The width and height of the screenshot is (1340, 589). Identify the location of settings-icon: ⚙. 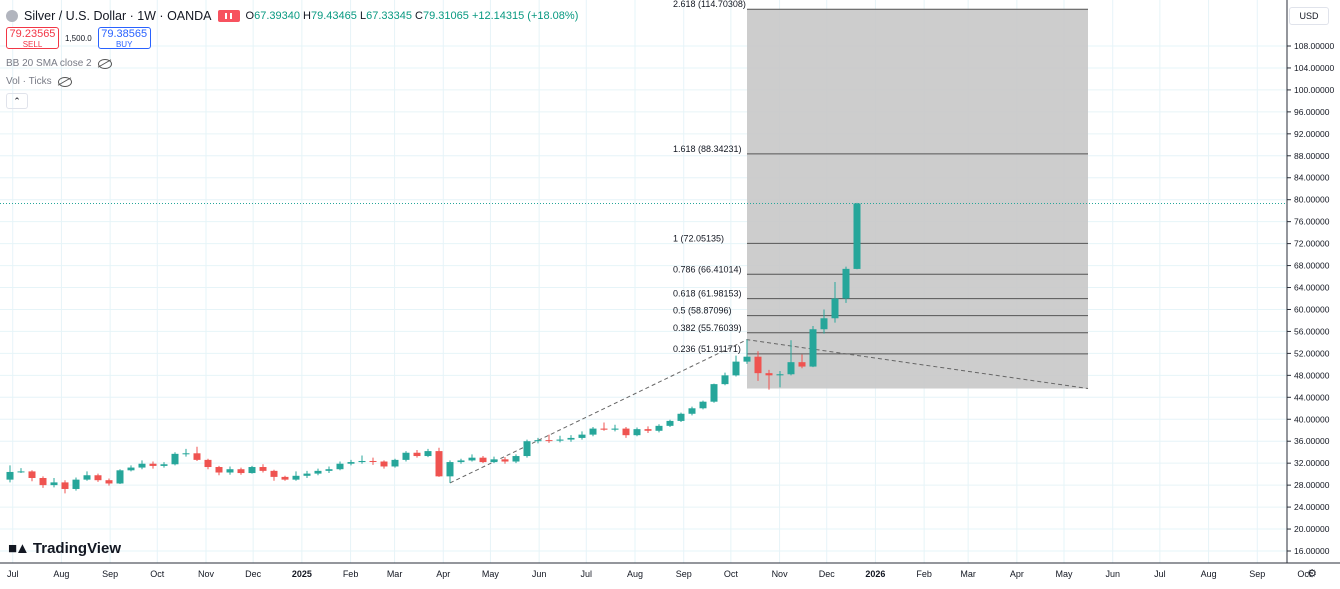
(1312, 574).